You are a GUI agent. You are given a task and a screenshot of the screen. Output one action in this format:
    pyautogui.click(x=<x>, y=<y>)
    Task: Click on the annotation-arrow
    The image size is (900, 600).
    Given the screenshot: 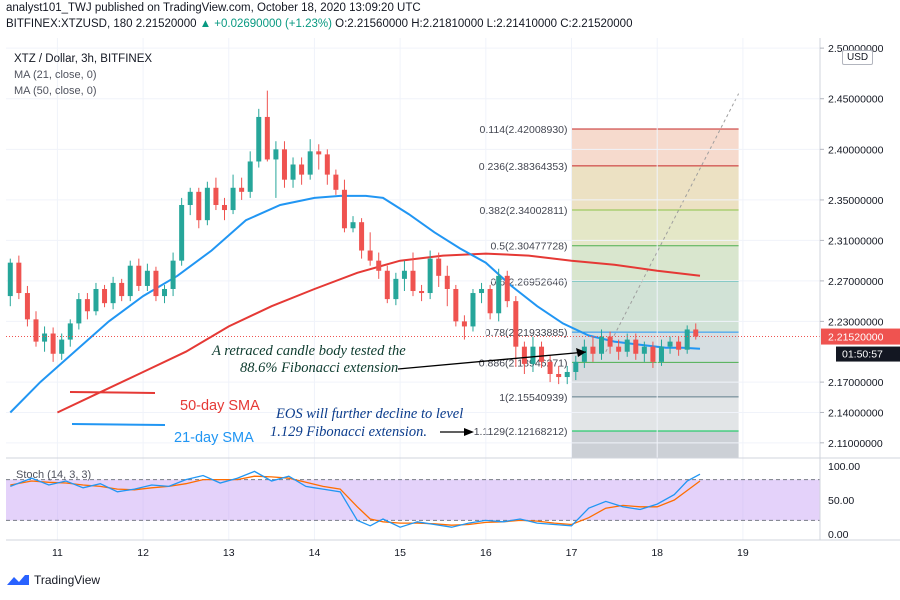 What is the action you would take?
    pyautogui.click(x=492, y=360)
    